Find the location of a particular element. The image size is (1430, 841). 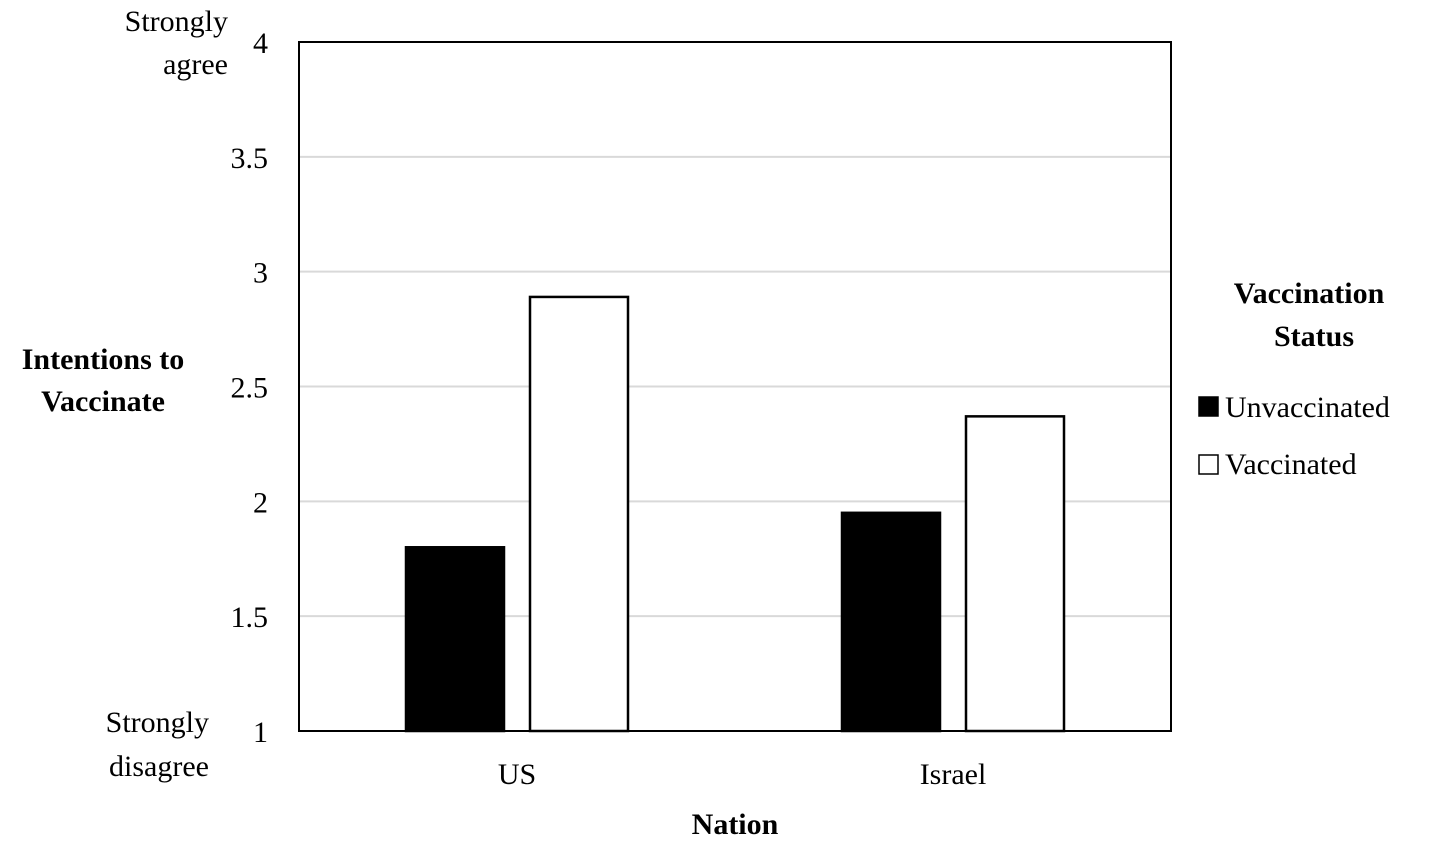

y-tick-label: 1.5 is located at coordinates (250, 617).